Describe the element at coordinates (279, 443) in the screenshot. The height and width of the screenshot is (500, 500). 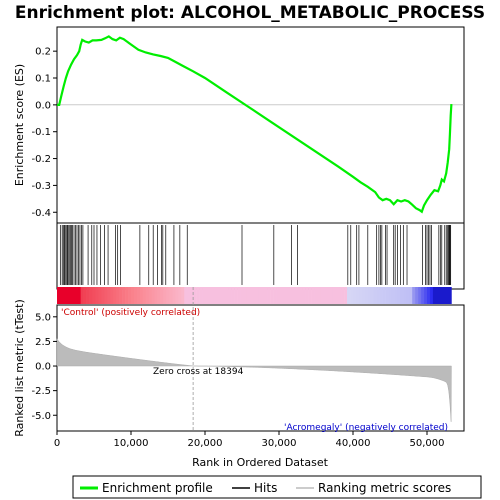
I see `x-tick-label: 30,000` at that location.